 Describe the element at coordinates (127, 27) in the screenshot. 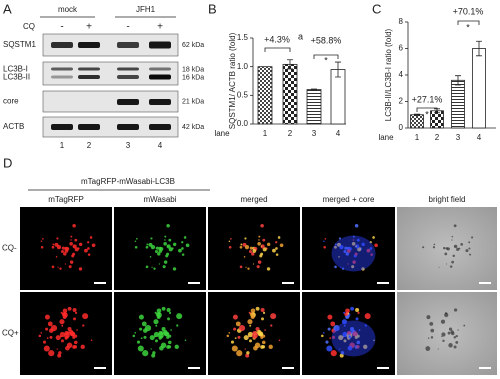

I see `treatment-sign: -` at that location.